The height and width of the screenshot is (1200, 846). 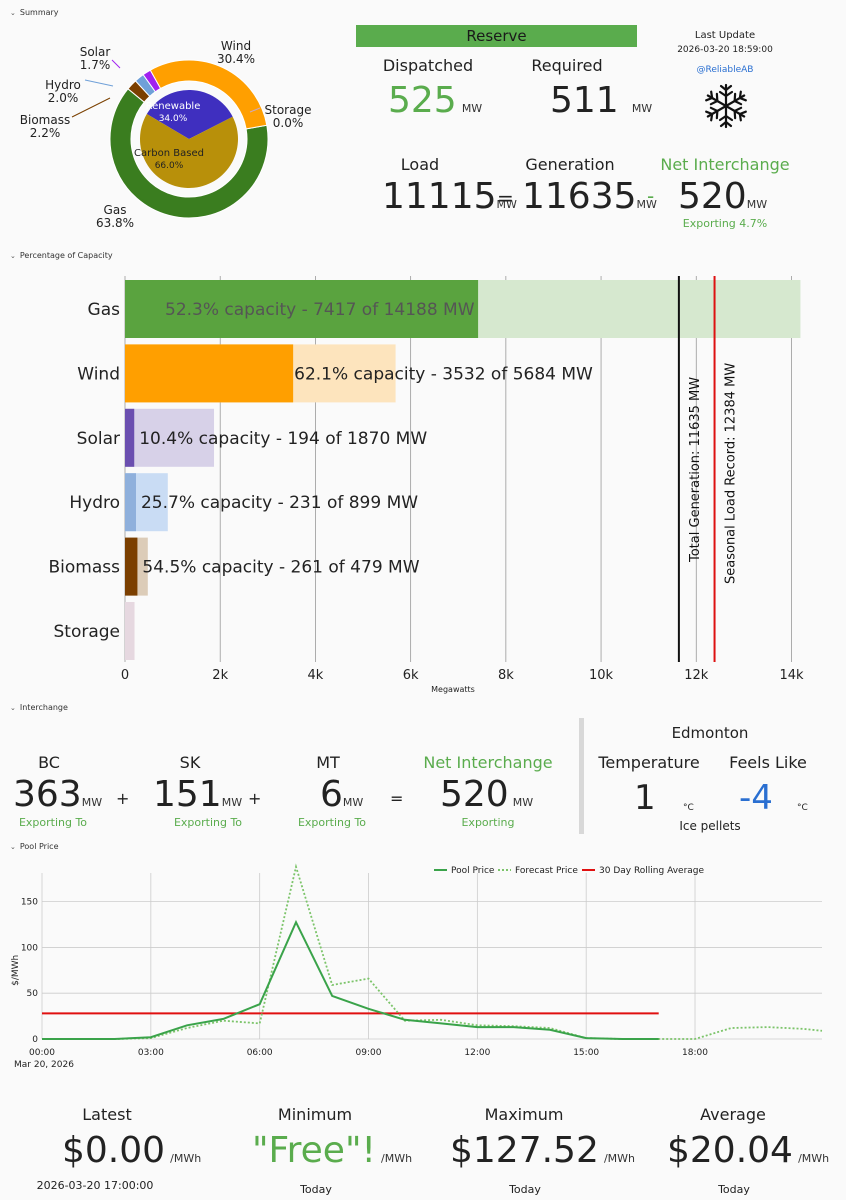 What do you see at coordinates (725, 223) in the screenshot?
I see `net-interchange-sub: Exporting 4.7%` at bounding box center [725, 223].